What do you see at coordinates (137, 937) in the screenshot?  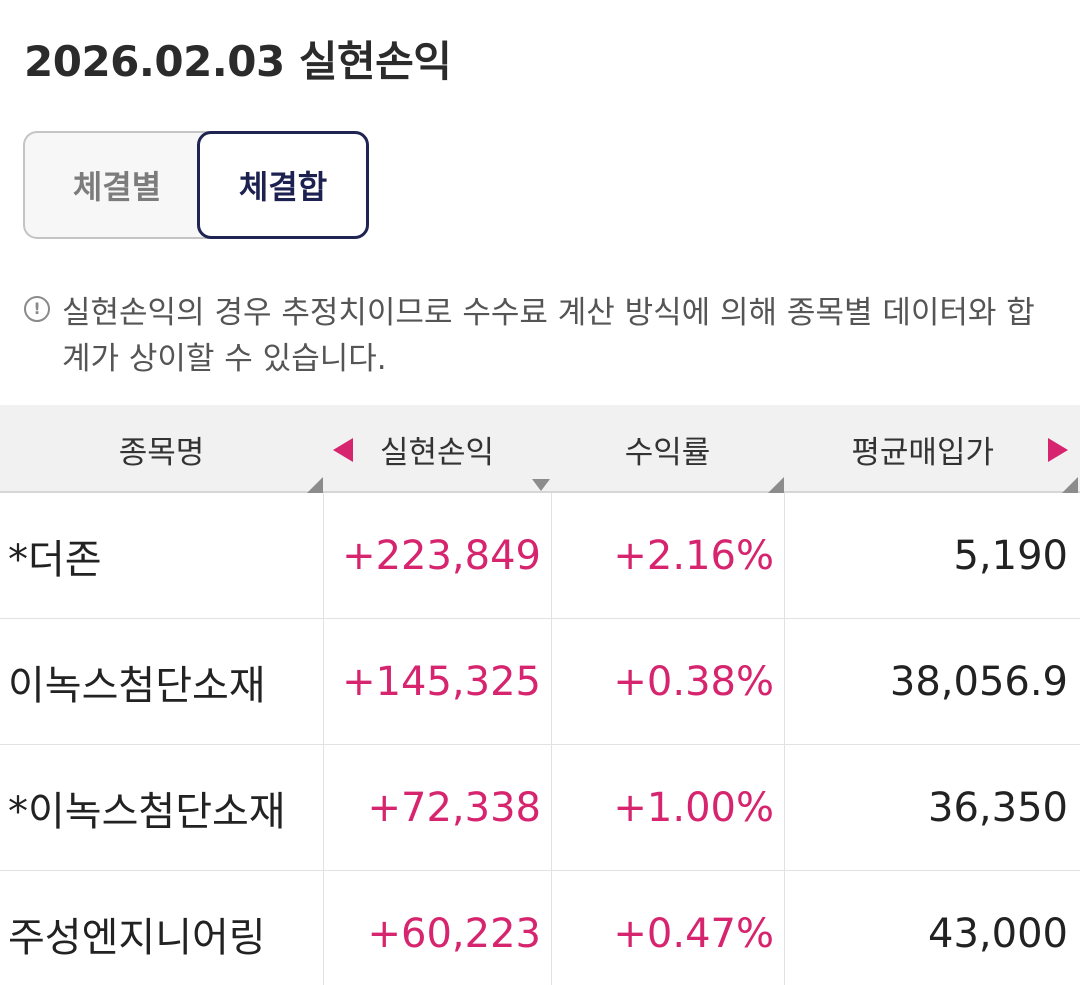 I see `cell-stock-name: 주성엔지니어링` at bounding box center [137, 937].